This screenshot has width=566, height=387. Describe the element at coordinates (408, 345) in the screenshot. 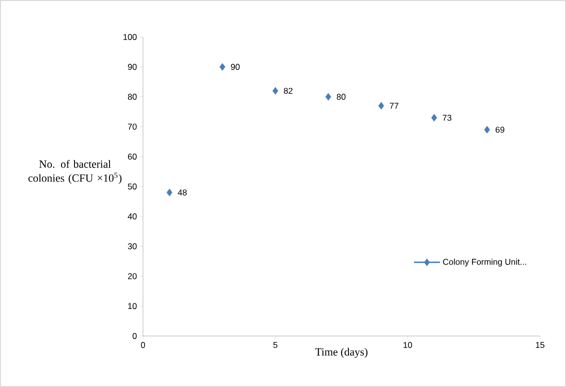

I see `x-tick-label: 10` at that location.